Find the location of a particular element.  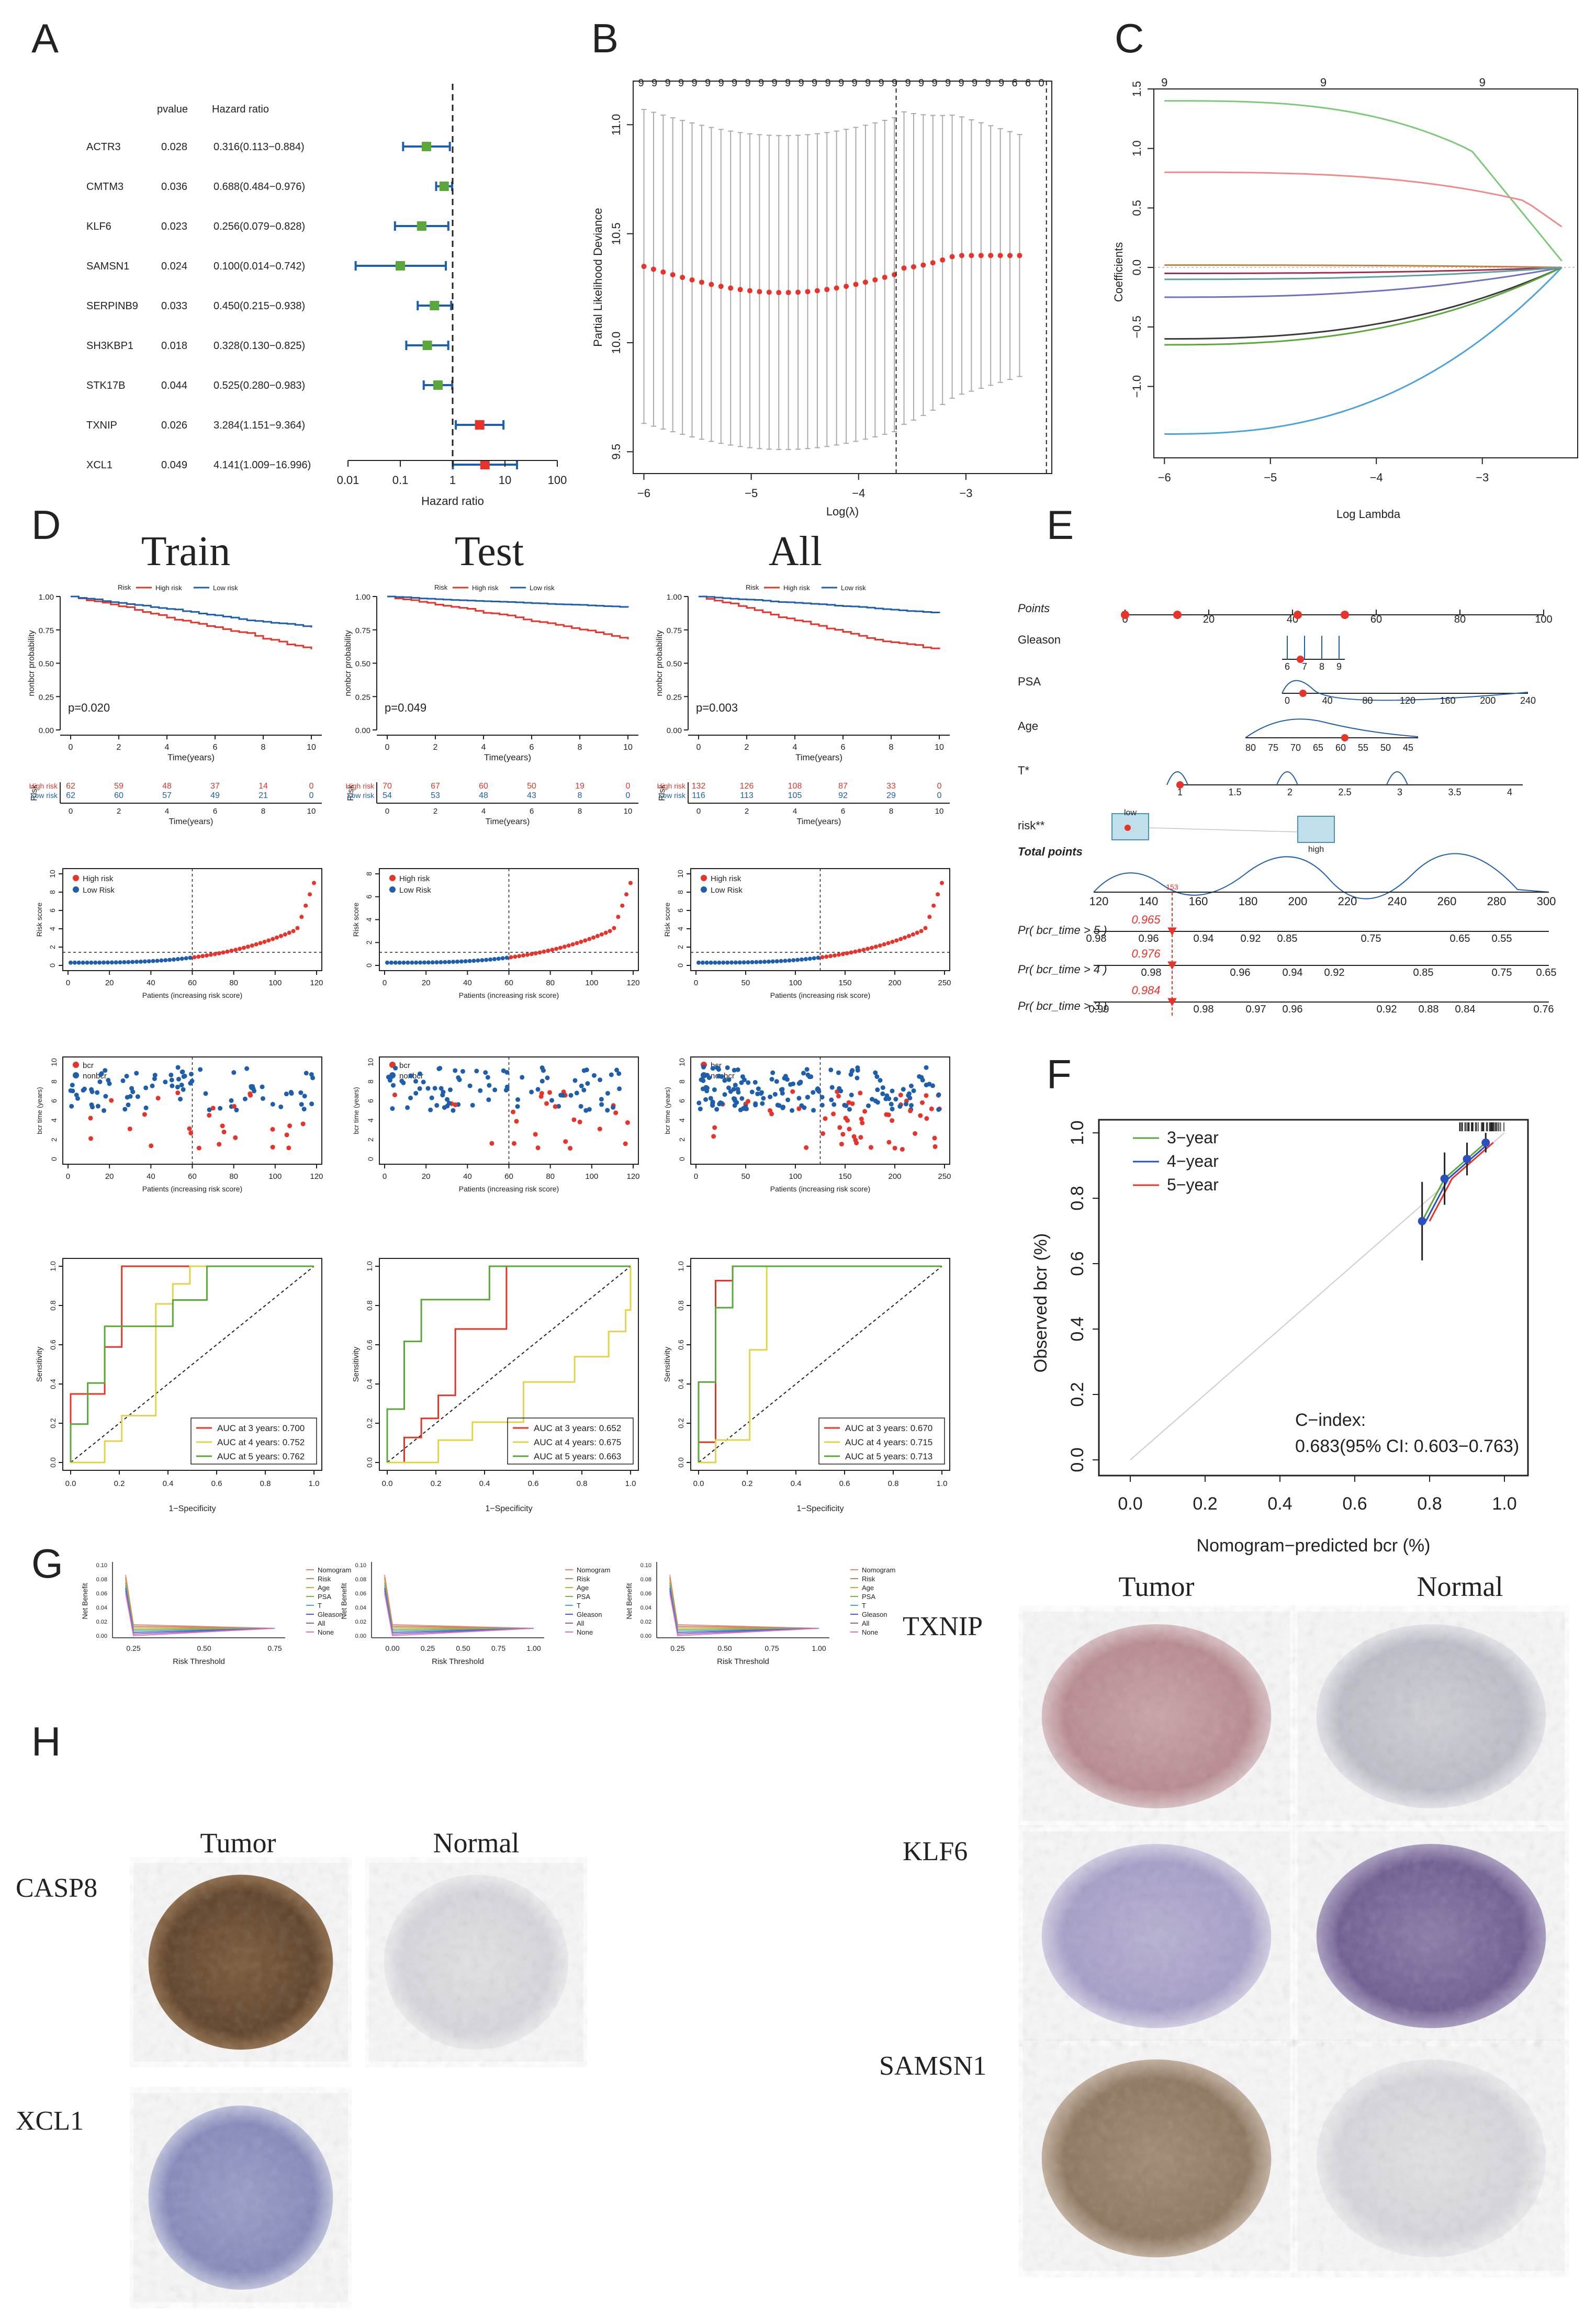

t-tick: 1.5 is located at coordinates (1234, 792).